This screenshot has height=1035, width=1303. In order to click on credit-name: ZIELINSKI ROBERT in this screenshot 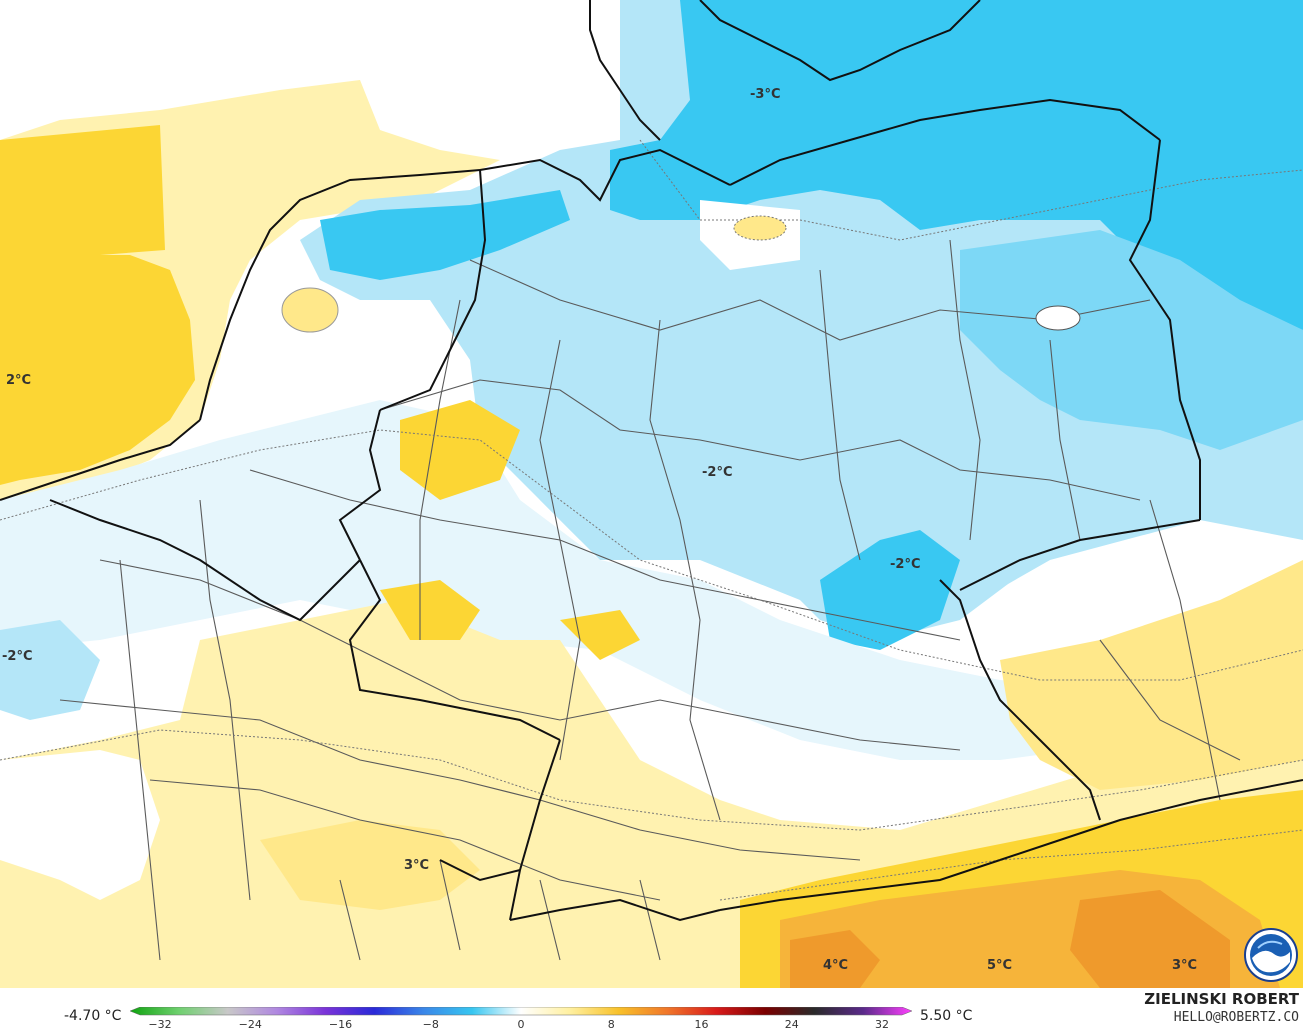, I will do `click(1221, 999)`.